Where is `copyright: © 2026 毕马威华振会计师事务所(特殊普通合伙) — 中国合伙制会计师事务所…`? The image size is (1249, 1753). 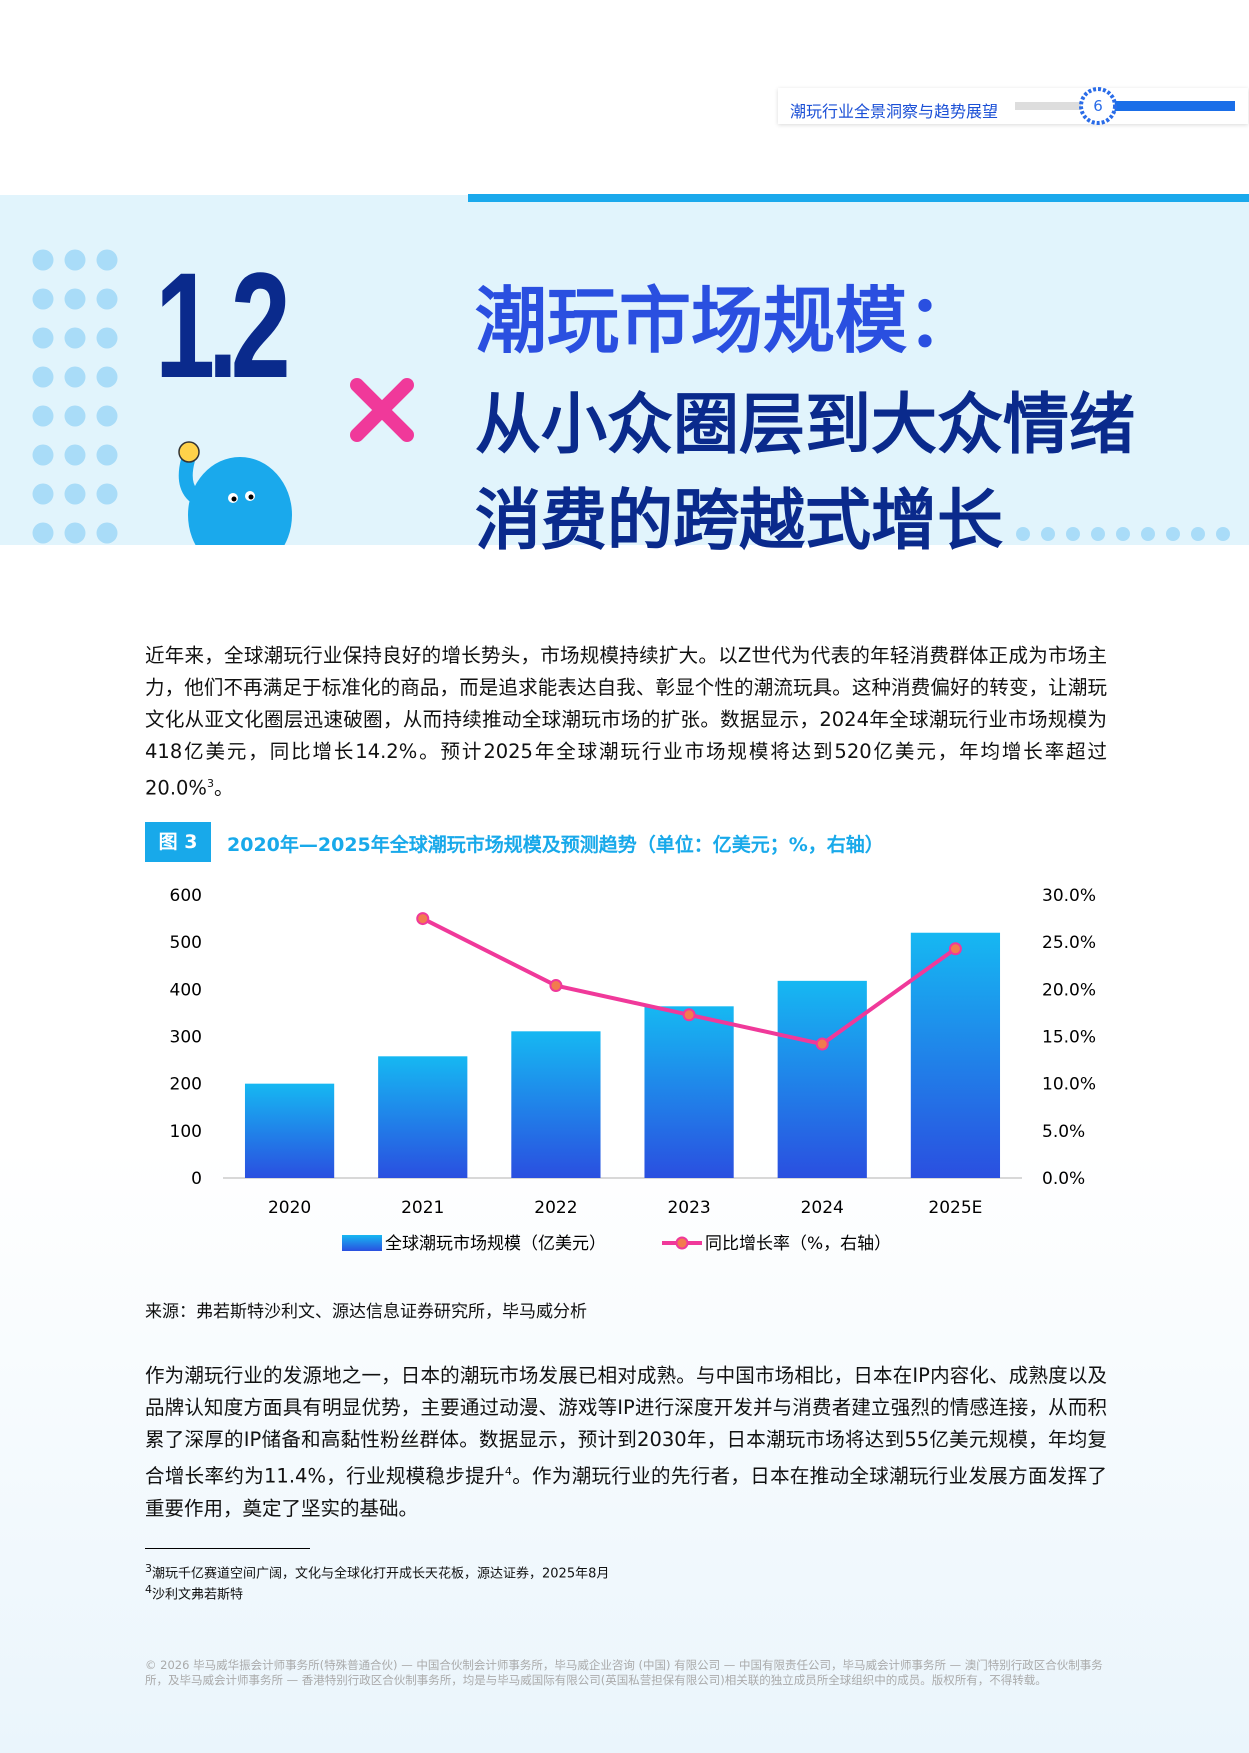 copyright: © 2026 毕马威华振会计师事务所(特殊普通合伙) — 中国合伙制会计师事务所… is located at coordinates (624, 1672).